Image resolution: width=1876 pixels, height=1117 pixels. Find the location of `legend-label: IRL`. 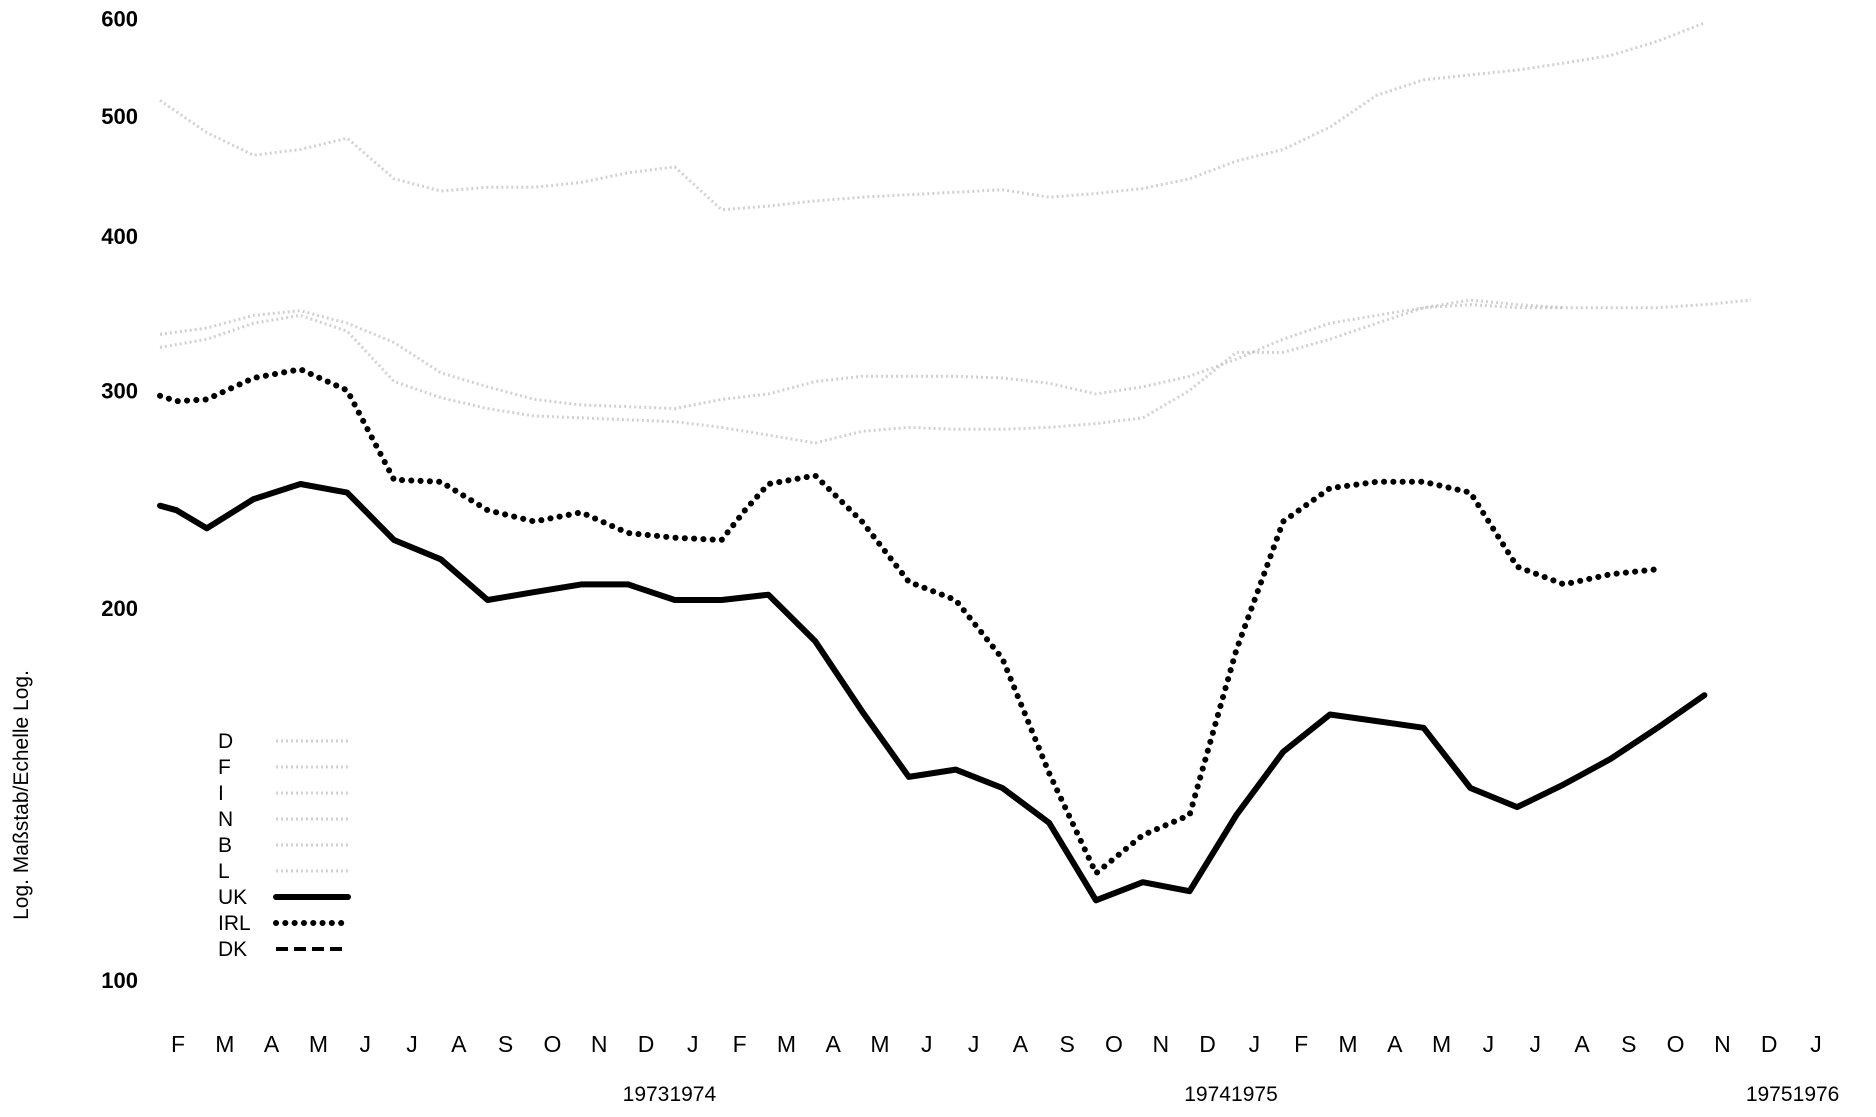

legend-label: IRL is located at coordinates (234, 923).